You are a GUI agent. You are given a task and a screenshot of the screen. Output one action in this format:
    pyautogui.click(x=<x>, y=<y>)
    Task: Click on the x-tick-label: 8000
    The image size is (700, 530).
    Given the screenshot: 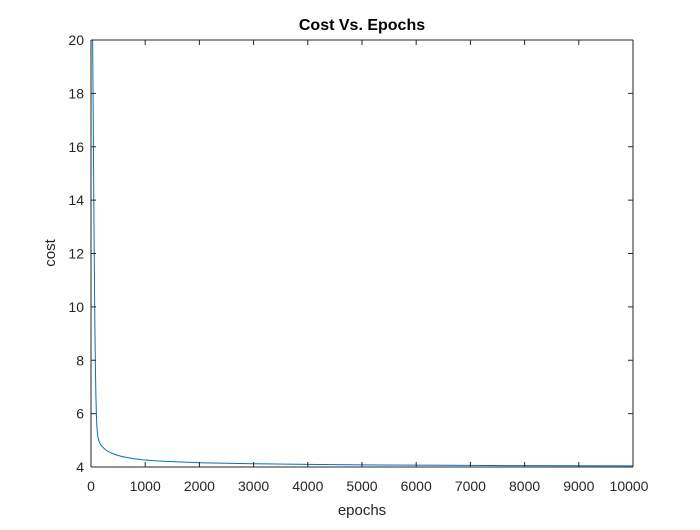 What is the action you would take?
    pyautogui.click(x=524, y=486)
    